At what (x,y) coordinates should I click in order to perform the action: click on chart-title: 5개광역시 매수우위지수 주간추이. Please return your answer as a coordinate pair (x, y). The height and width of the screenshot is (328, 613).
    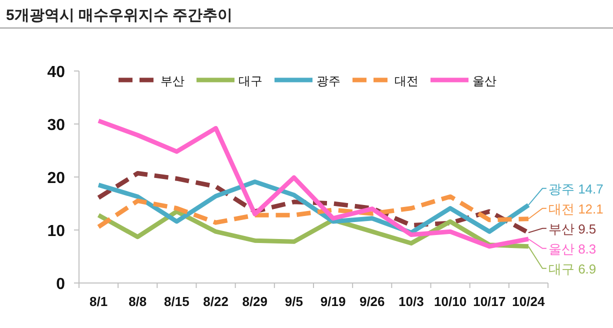
    Looking at the image, I should click on (119, 15).